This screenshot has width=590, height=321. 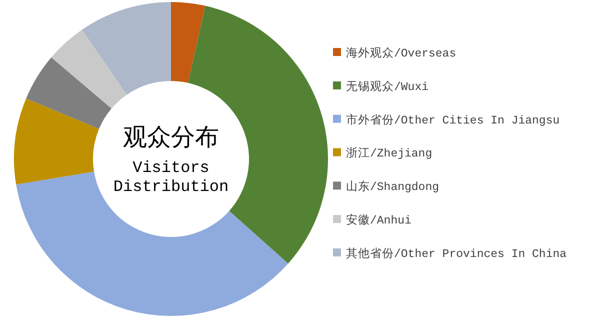 I want to click on legend-label: 山东/Shangdong, so click(x=393, y=186).